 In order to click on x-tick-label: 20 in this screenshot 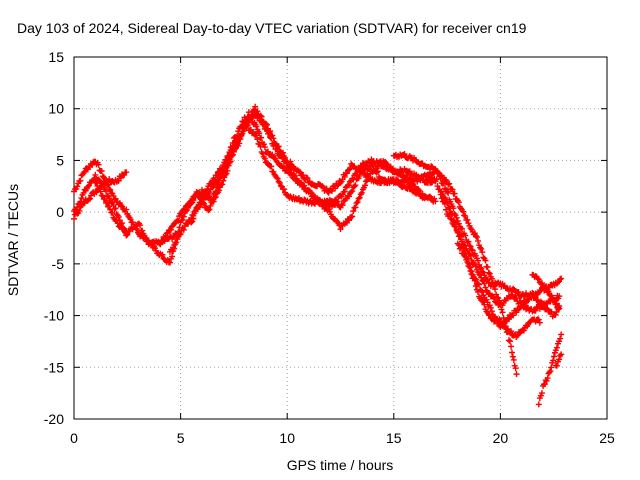, I will do `click(501, 438)`.